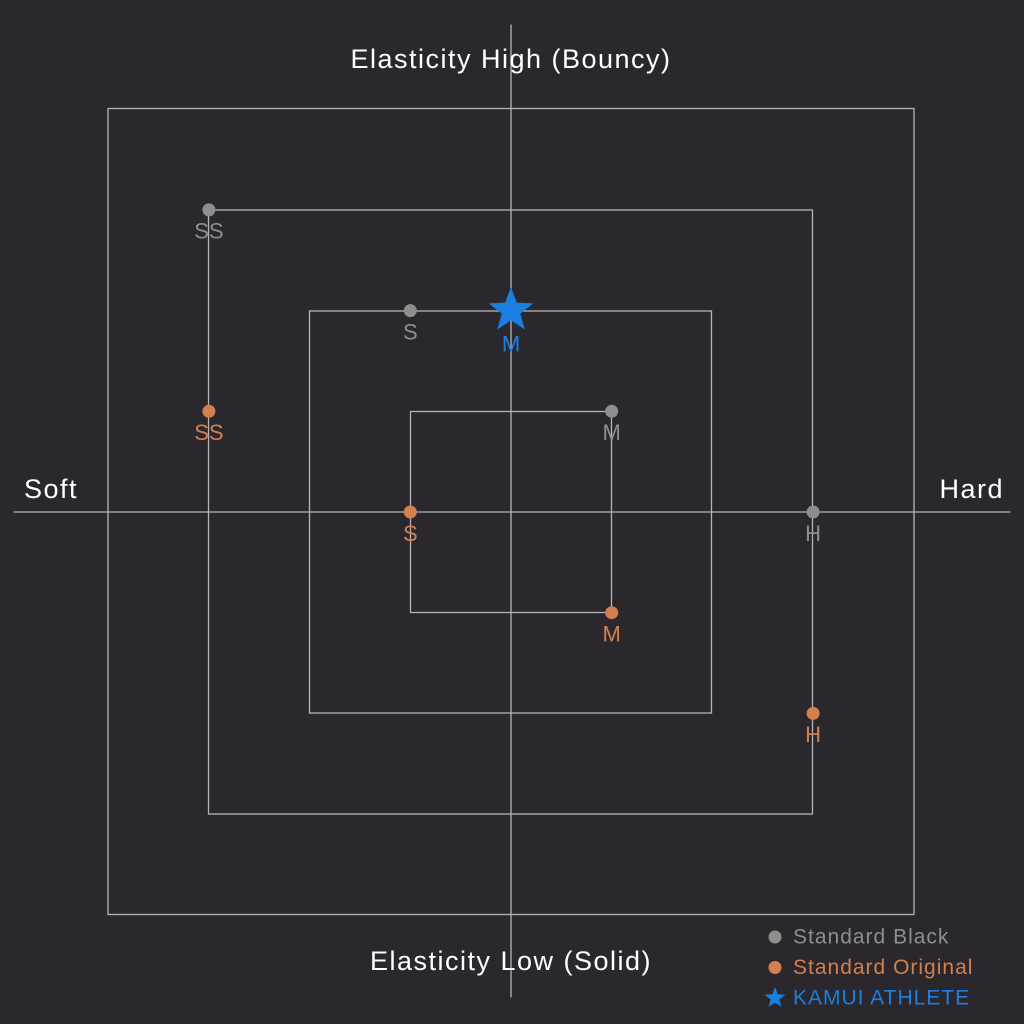 The height and width of the screenshot is (1024, 1024). What do you see at coordinates (511, 308) in the screenshot?
I see `star-marker` at bounding box center [511, 308].